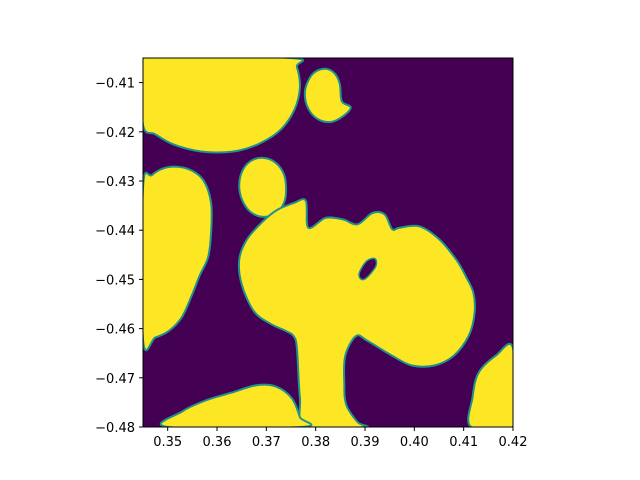  Describe the element at coordinates (490, 384) in the screenshot. I see `bottom-right-blob` at that location.